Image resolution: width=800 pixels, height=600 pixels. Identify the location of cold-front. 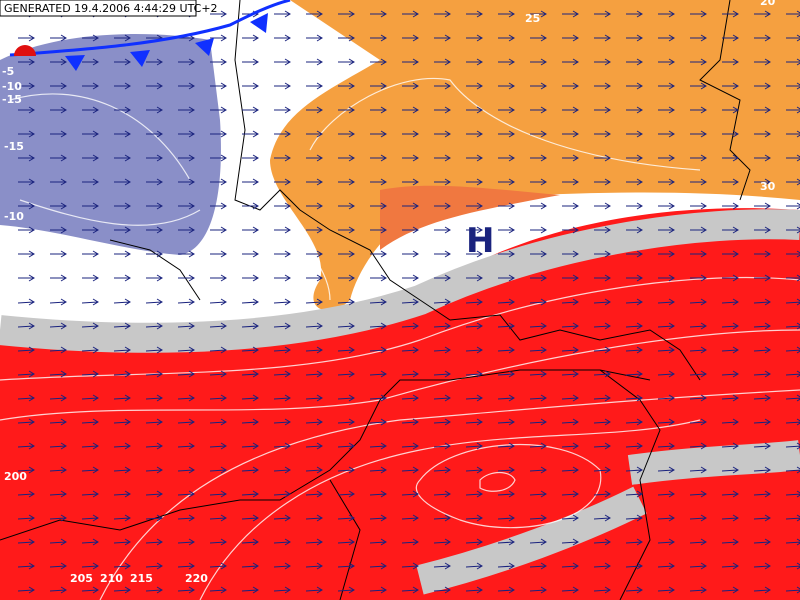
(150, 35).